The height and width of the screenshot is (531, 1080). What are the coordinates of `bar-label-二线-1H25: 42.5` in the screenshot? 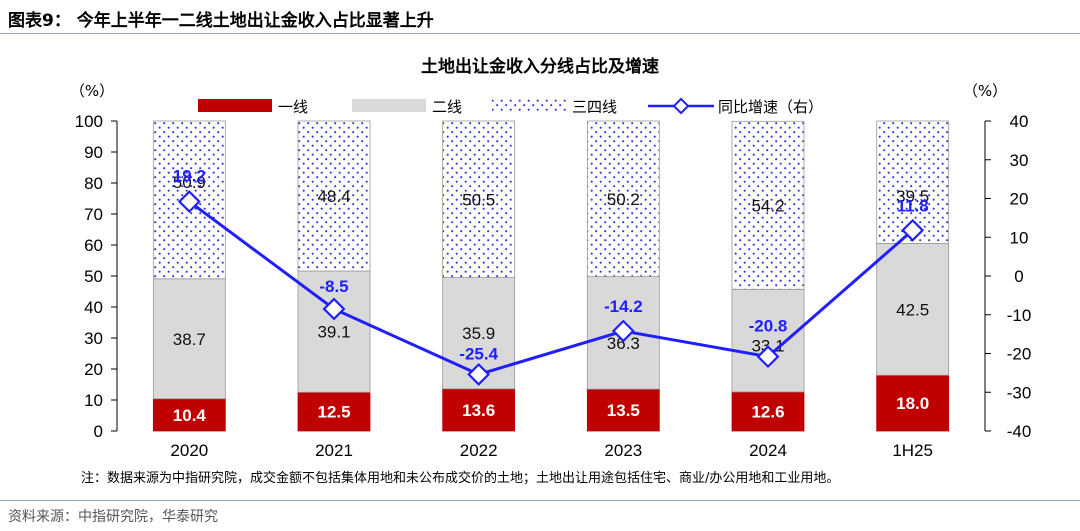 It's located at (912, 309).